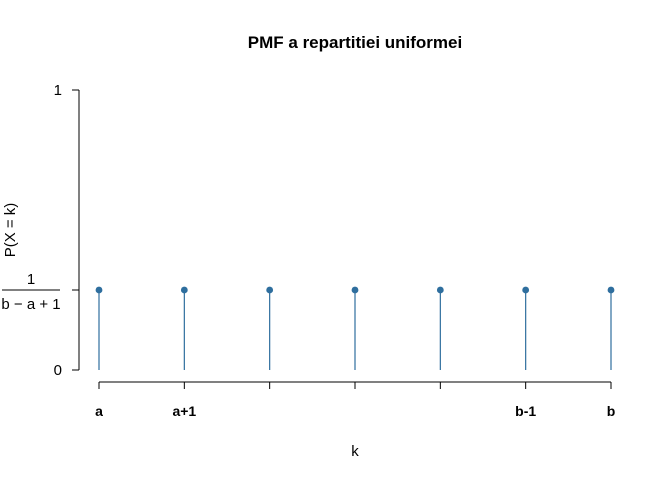 The width and height of the screenshot is (672, 480). Describe the element at coordinates (10, 230) in the screenshot. I see `y-axis-label: P(X = k)` at that location.